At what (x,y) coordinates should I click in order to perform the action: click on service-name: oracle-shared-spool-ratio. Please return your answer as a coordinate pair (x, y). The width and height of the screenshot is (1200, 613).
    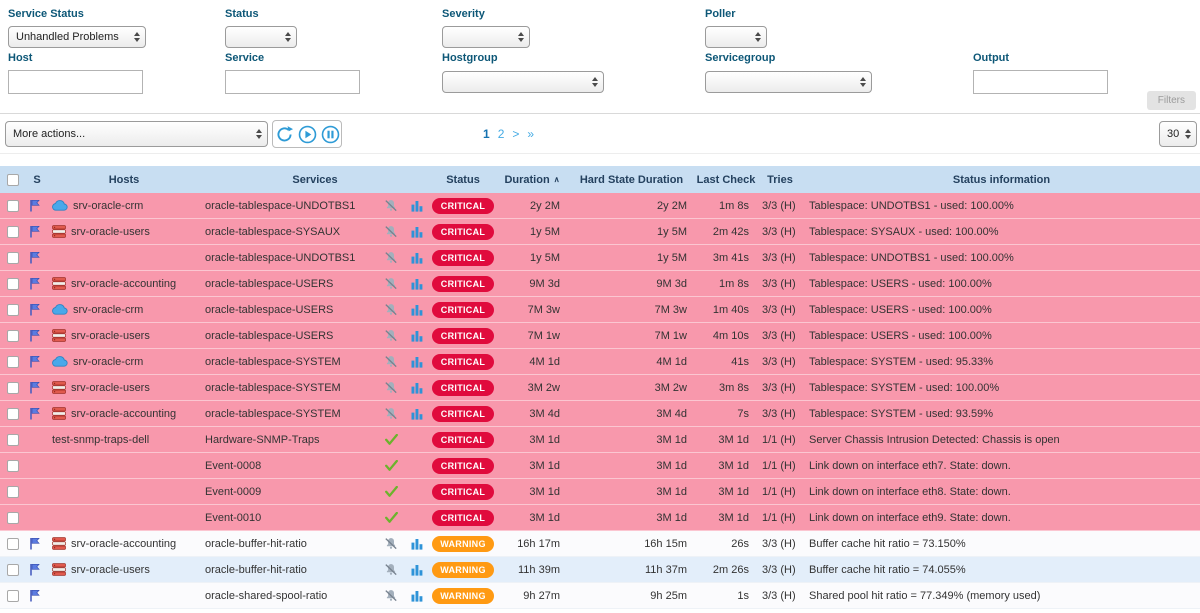
    Looking at the image, I should click on (266, 595).